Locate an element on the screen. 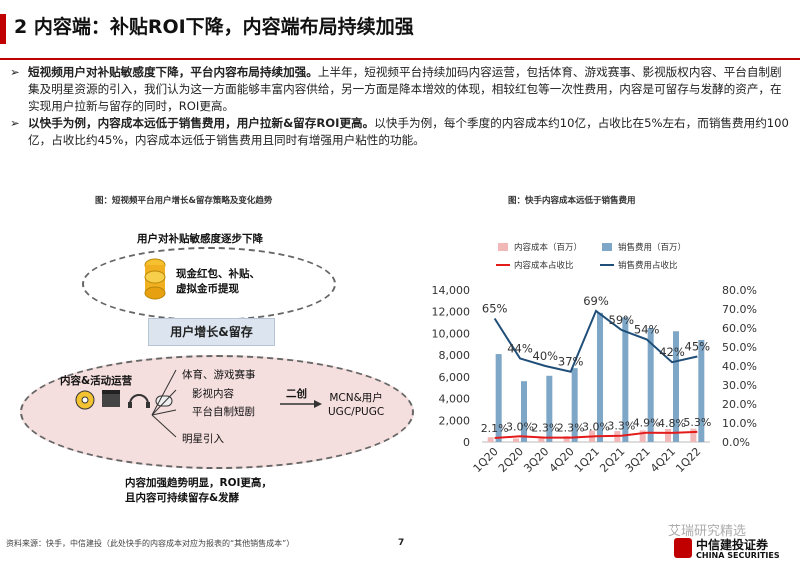 This screenshot has height=567, width=800. bullet-2-heading: 以快手为例，内容成本远低于销售费用，用户拉新&留存ROI更高。 is located at coordinates (201, 123).